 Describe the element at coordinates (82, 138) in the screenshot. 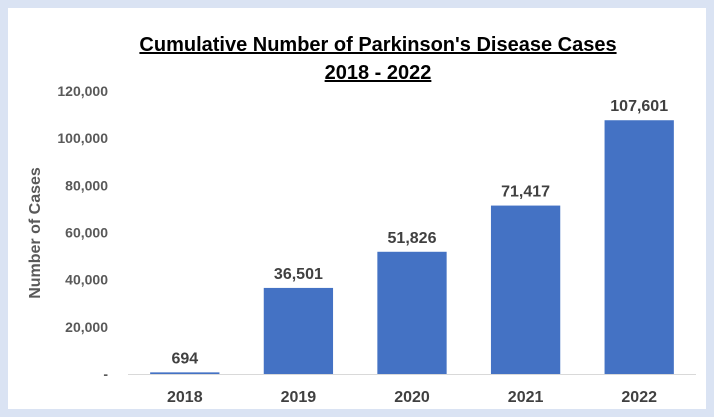

I see `y-tick-label: 100,000` at that location.